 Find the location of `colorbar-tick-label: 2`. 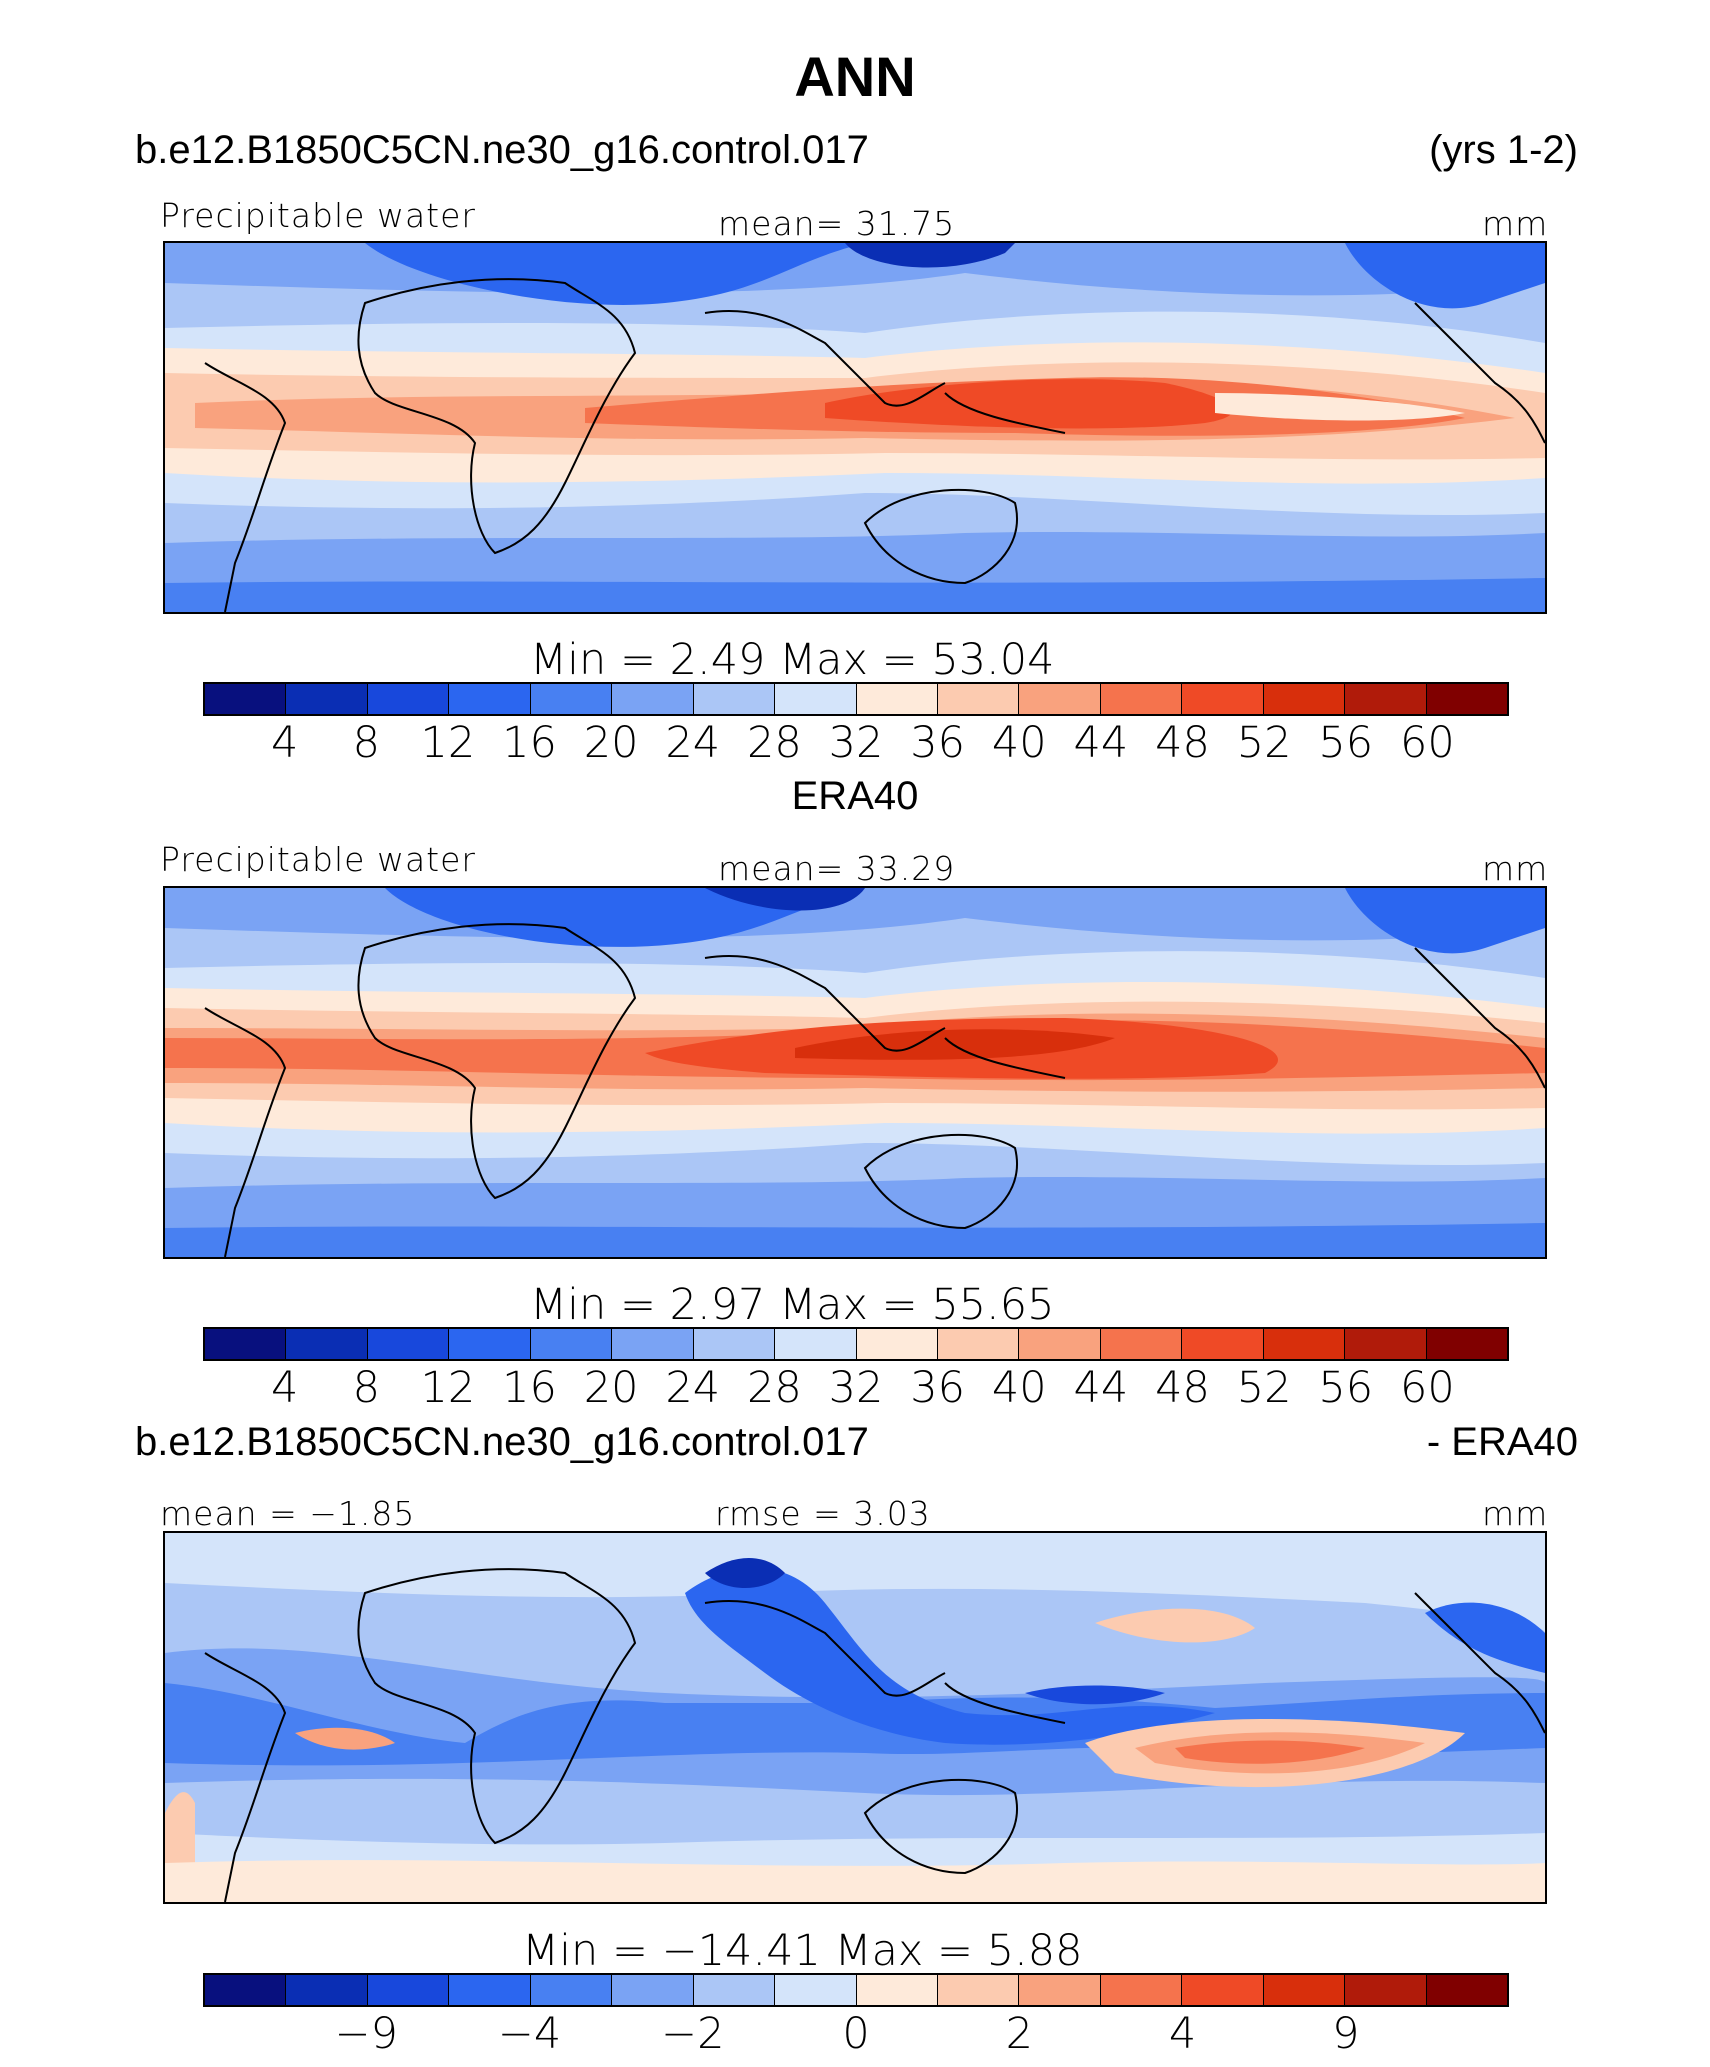

colorbar-tick-label: 2 is located at coordinates (1019, 2034).